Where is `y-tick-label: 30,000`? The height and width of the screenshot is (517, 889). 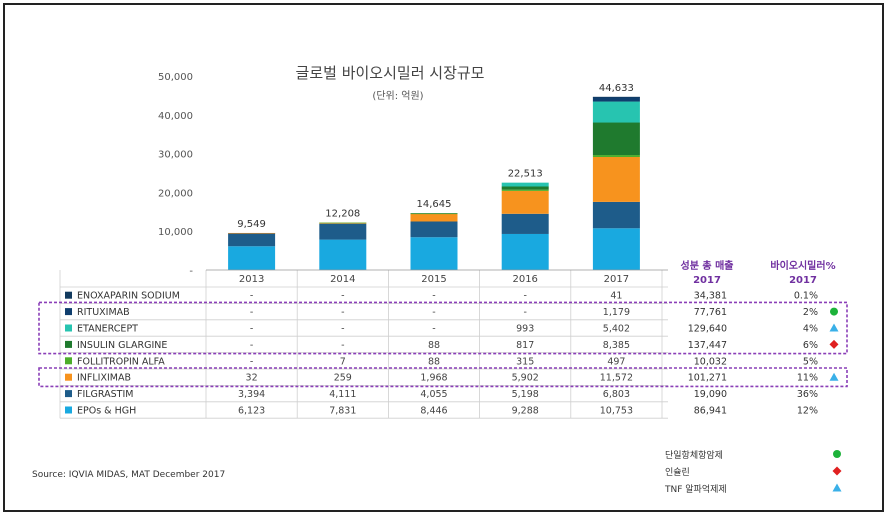
y-tick-label: 30,000 is located at coordinates (175, 155).